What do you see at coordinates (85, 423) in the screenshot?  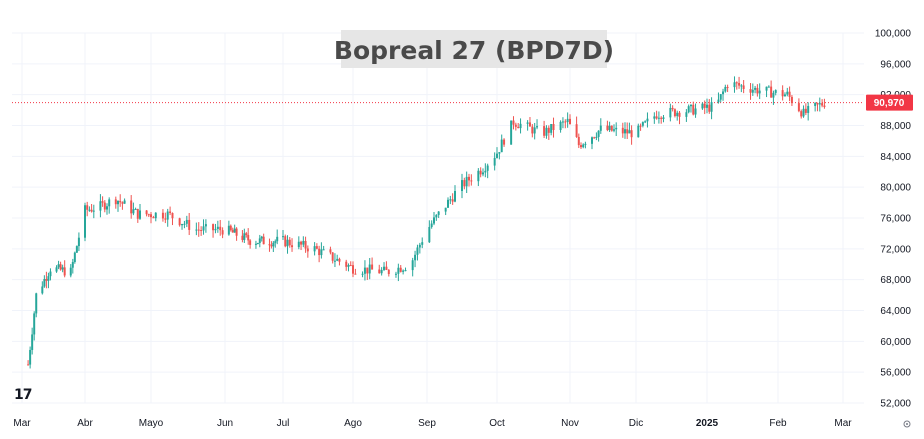 I see `x-tick-label: Abr` at bounding box center [85, 423].